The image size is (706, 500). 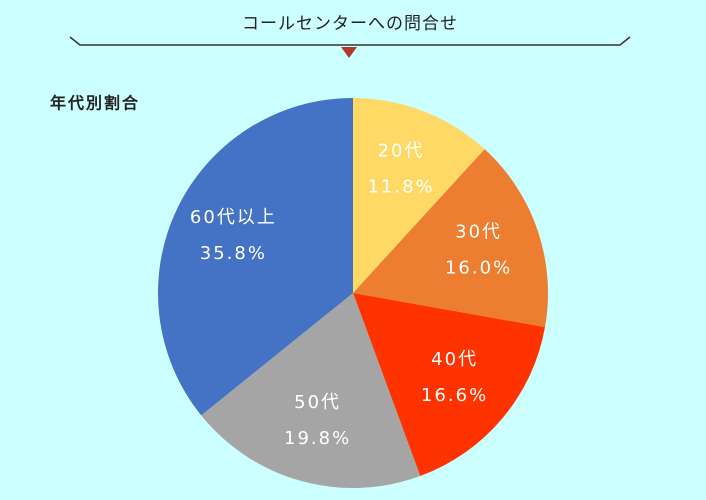 What do you see at coordinates (317, 438) in the screenshot?
I see `slice-value-label: 19.8%` at bounding box center [317, 438].